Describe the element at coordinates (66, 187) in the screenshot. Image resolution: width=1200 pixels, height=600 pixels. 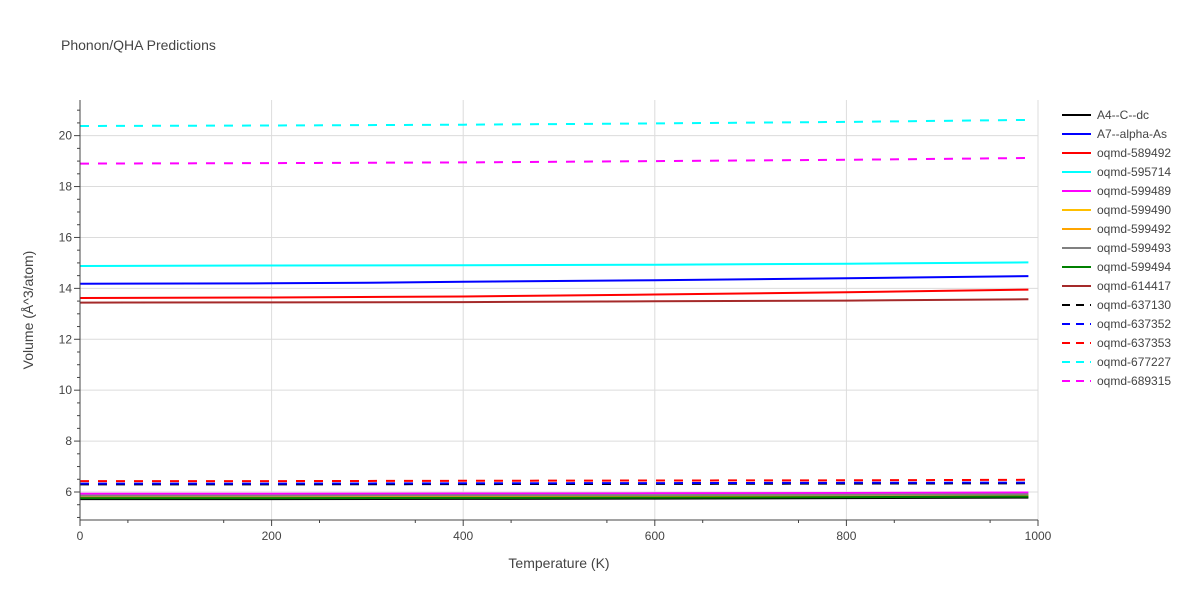
I see `y-tick-label: 18` at that location.